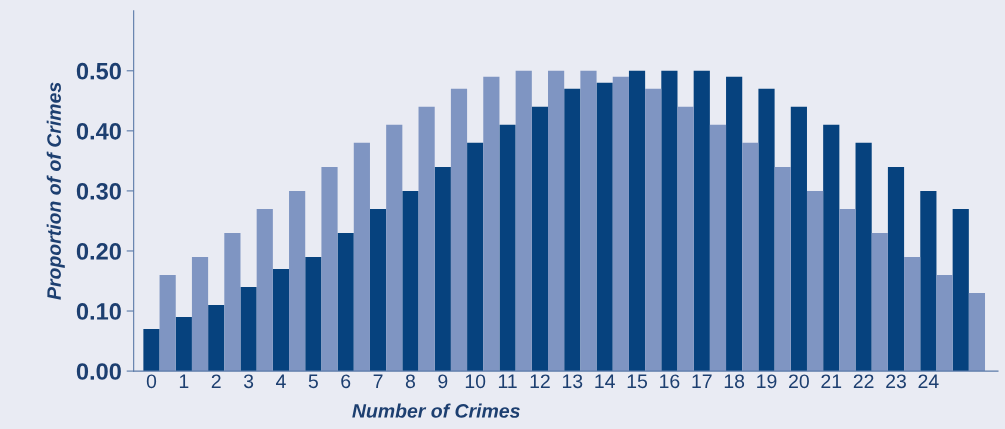 The width and height of the screenshot is (1005, 429). What do you see at coordinates (734, 381) in the screenshot?
I see `x-tick-label: 18` at bounding box center [734, 381].